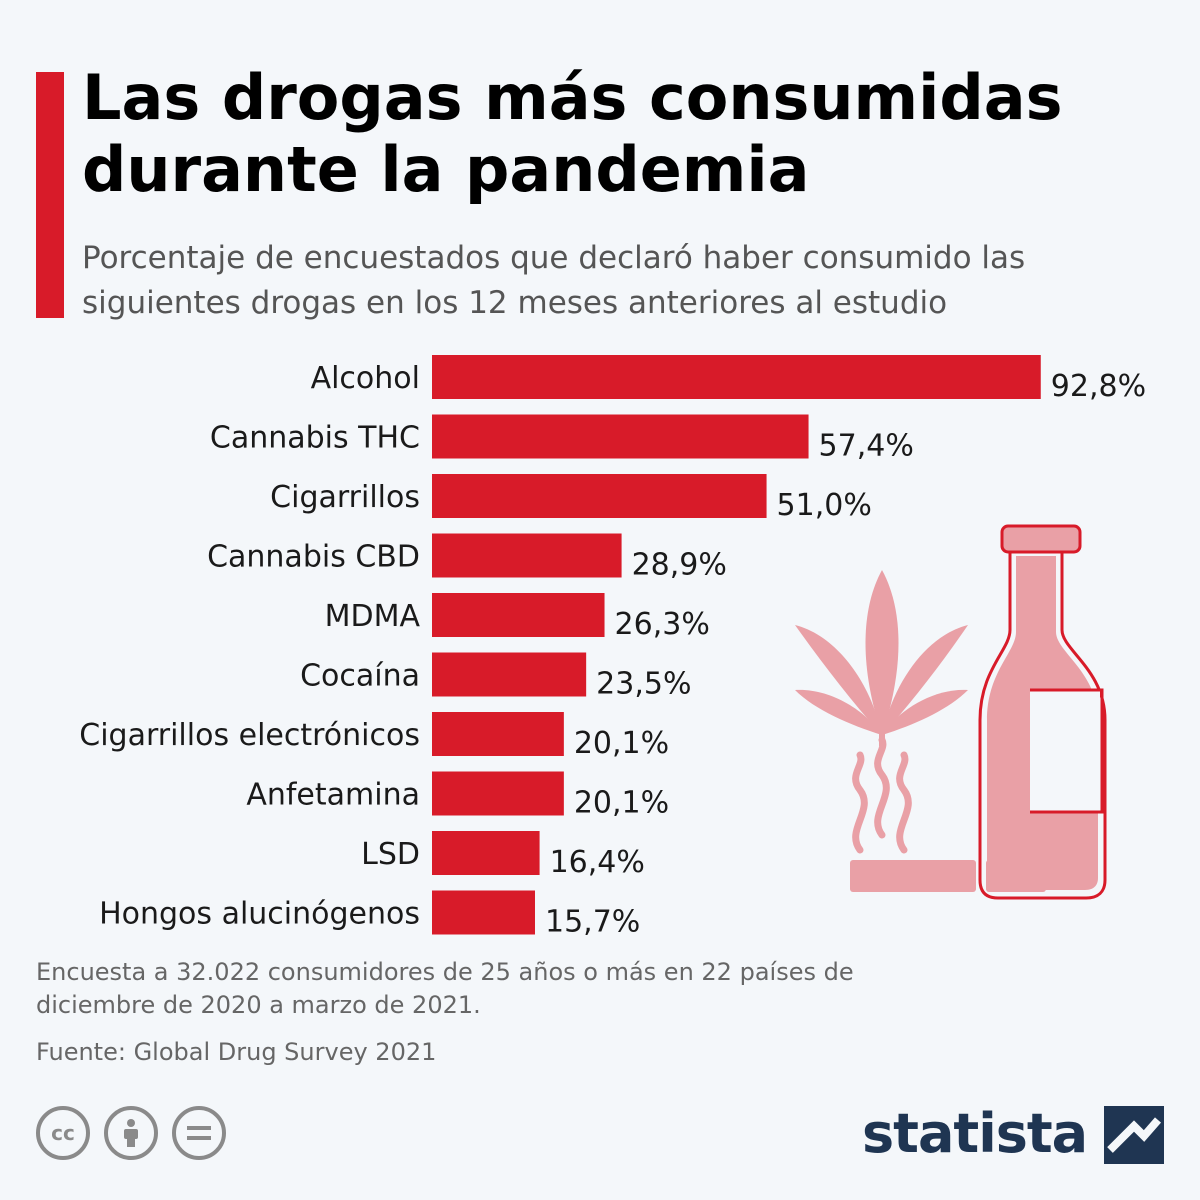  What do you see at coordinates (1098, 386) in the screenshot?
I see `value-label: 92,8%` at bounding box center [1098, 386].